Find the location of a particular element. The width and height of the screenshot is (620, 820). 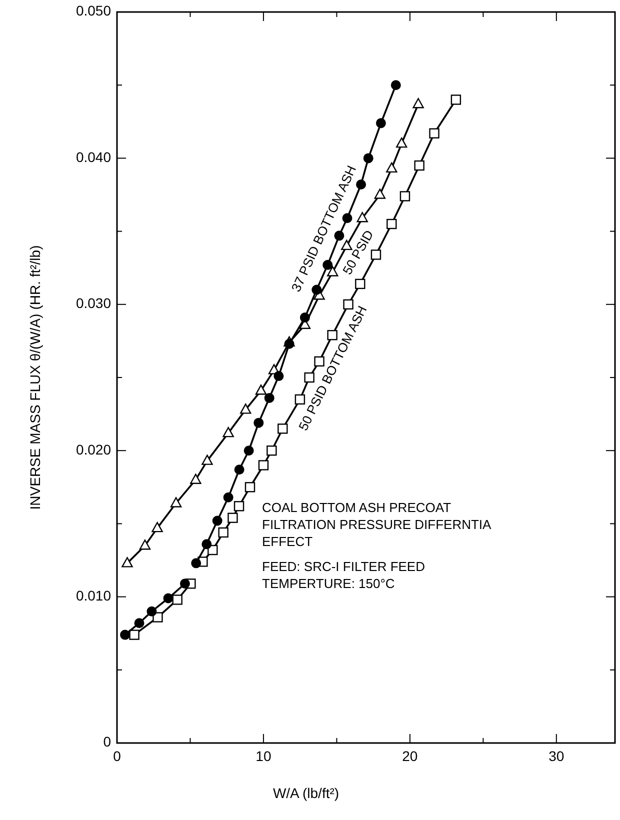

y-tick-label: 0.040 is located at coordinates (94, 156).